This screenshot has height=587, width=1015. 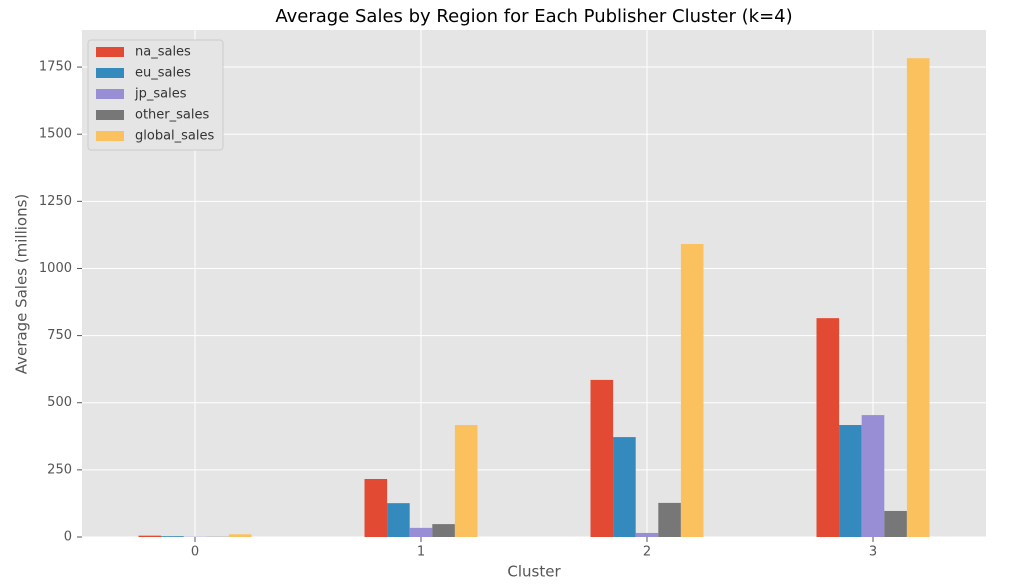 What do you see at coordinates (873, 552) in the screenshot?
I see `x-tick-label: 3` at bounding box center [873, 552].